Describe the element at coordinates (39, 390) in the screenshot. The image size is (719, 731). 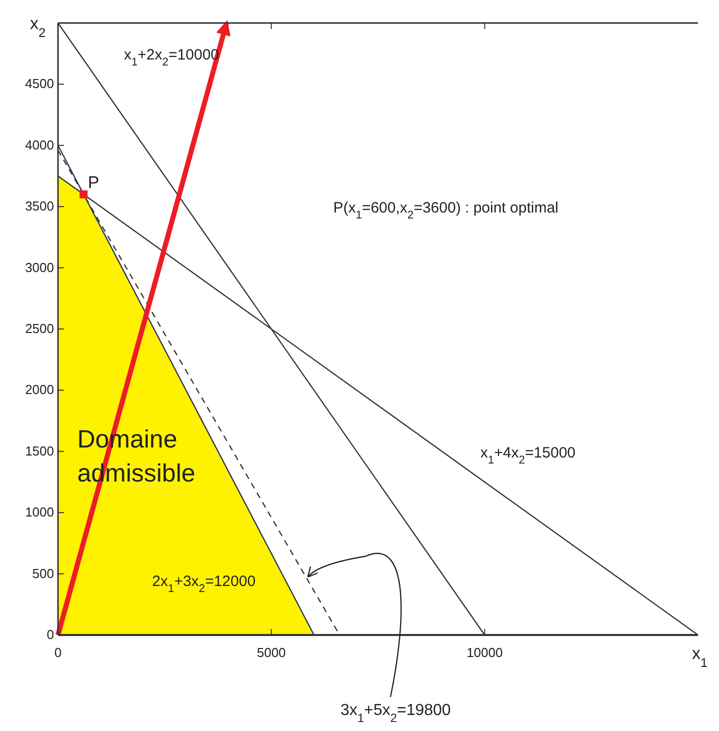
I see `y-tick-label: 2000` at that location.